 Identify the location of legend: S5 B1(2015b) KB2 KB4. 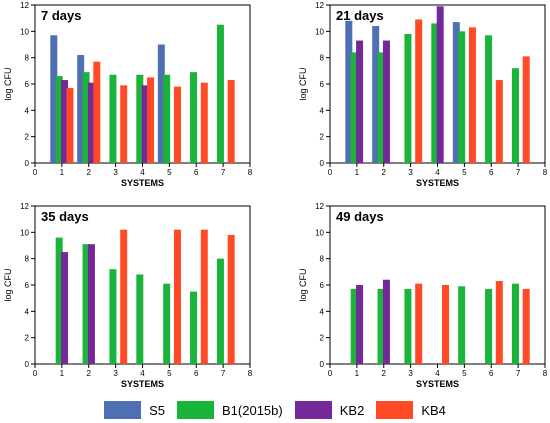
(275, 410).